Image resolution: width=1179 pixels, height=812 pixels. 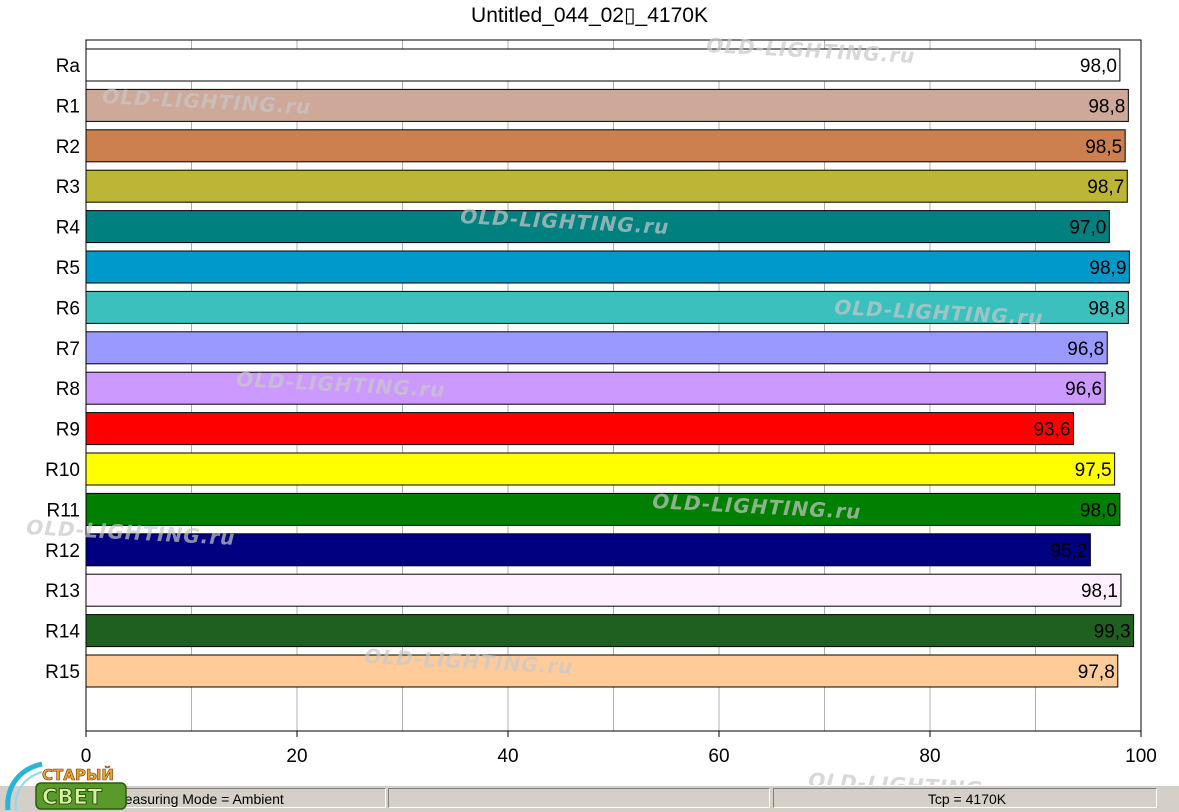 I want to click on svg-text: СТАРЫЙ, so click(x=78, y=774).